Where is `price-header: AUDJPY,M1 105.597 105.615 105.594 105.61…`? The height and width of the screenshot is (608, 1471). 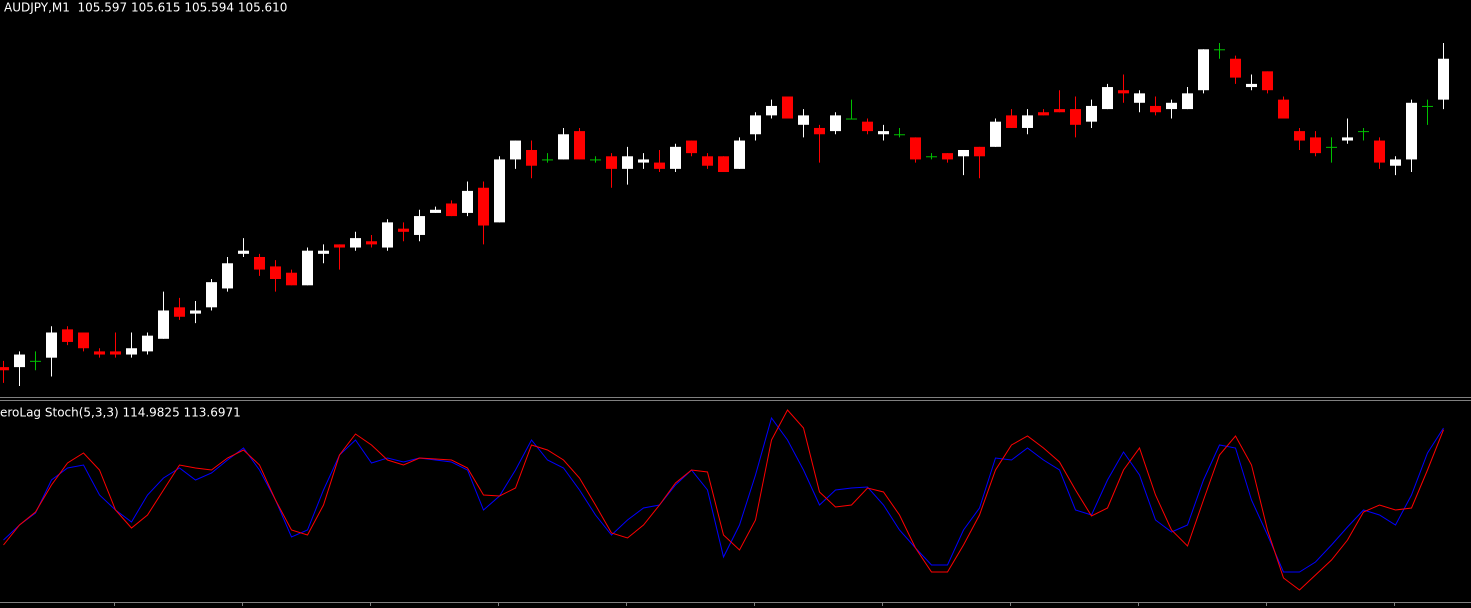 price-header: AUDJPY,M1 105.597 105.615 105.594 105.61… is located at coordinates (145, 8).